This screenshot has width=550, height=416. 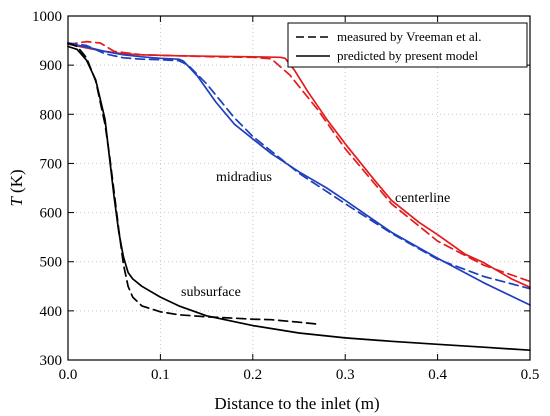 I want to click on y-tick-label: 300, so click(x=51, y=361).